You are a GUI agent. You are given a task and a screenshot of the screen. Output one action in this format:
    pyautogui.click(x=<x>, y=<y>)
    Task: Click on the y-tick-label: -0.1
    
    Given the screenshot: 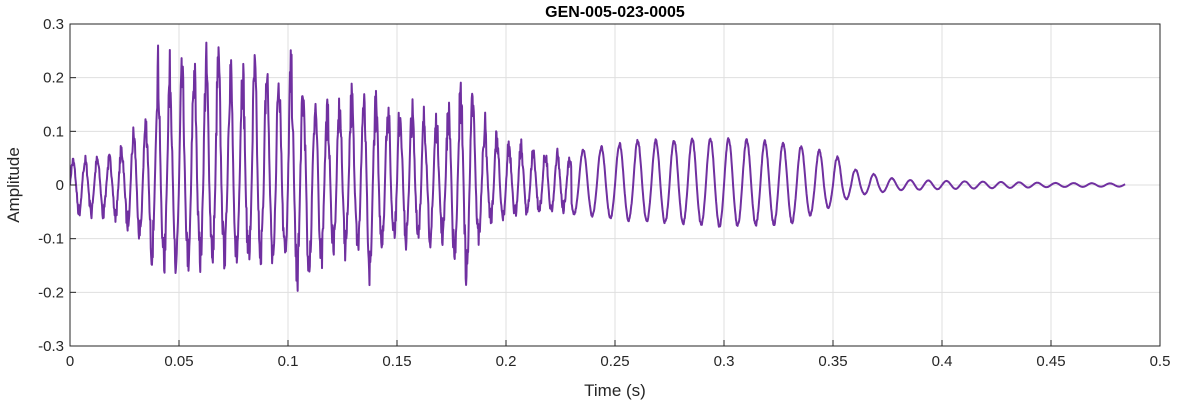 What is the action you would take?
    pyautogui.click(x=51, y=239)
    